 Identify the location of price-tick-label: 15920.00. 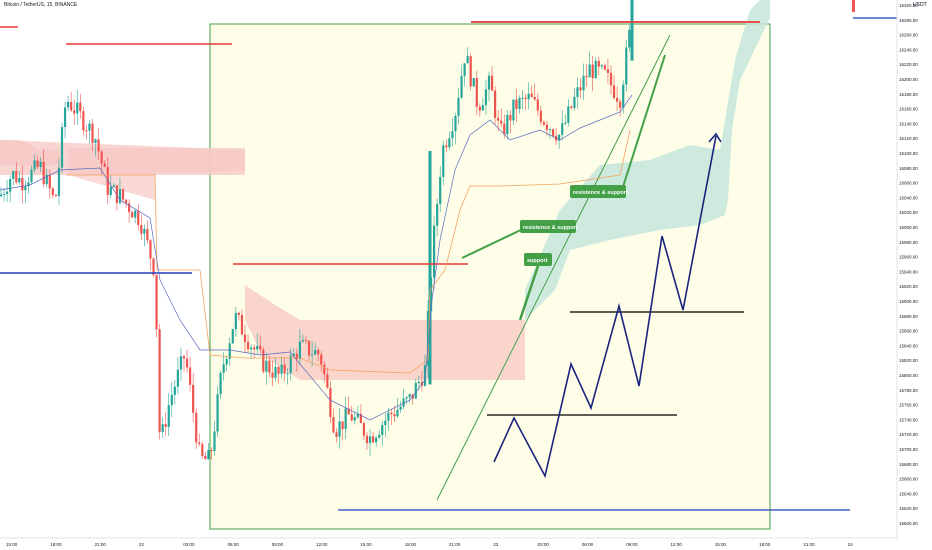
(908, 286).